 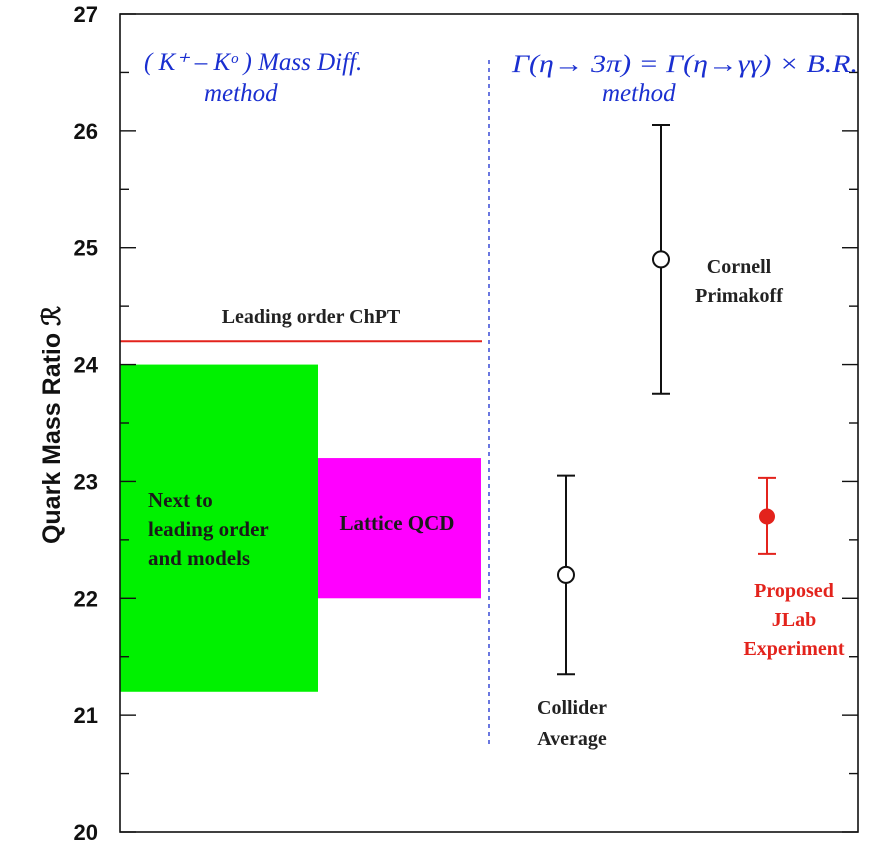 I want to click on method-label-right-line2: method, so click(x=639, y=93).